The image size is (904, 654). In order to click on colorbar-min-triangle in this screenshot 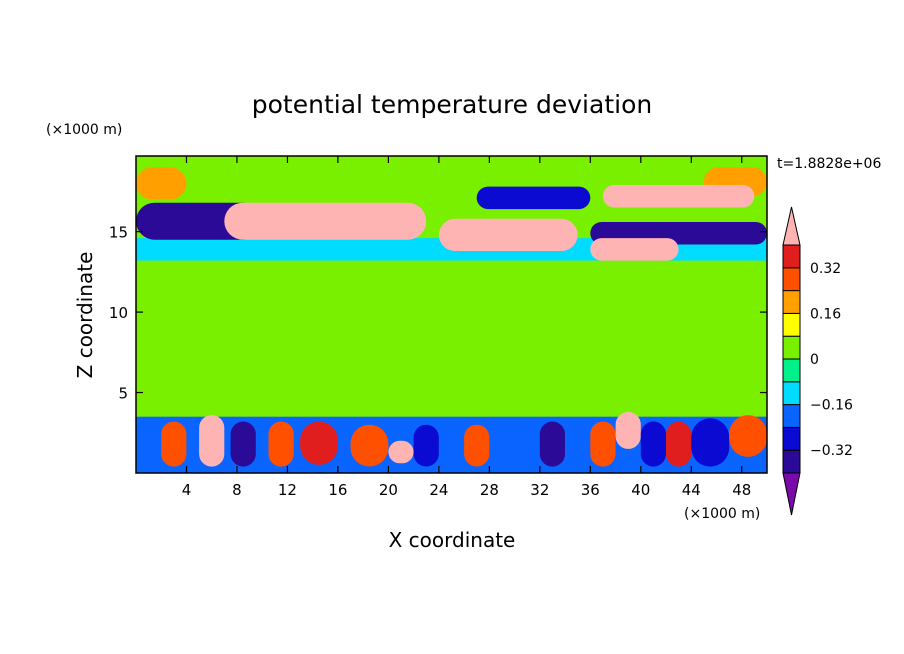, I will do `click(791, 494)`.